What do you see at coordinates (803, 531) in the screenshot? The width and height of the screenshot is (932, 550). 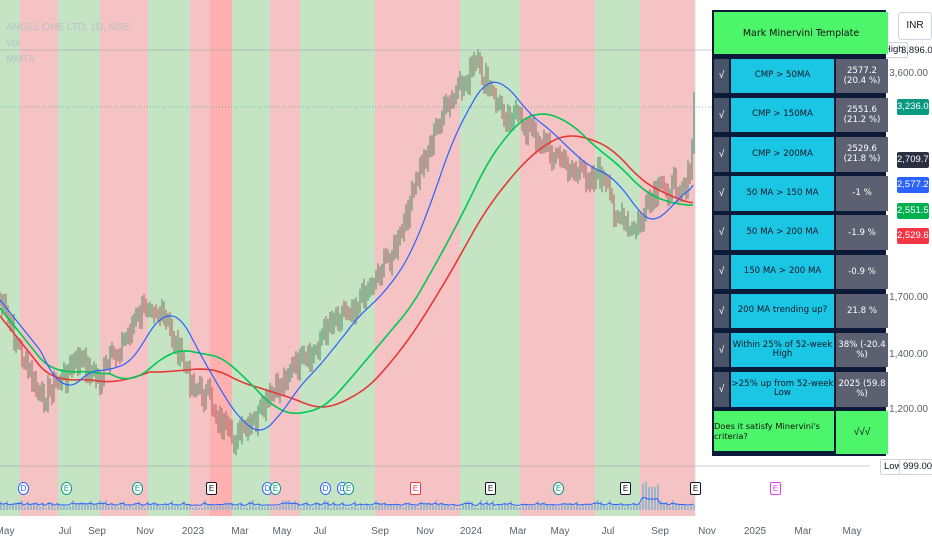 I see `time-label: Mar` at bounding box center [803, 531].